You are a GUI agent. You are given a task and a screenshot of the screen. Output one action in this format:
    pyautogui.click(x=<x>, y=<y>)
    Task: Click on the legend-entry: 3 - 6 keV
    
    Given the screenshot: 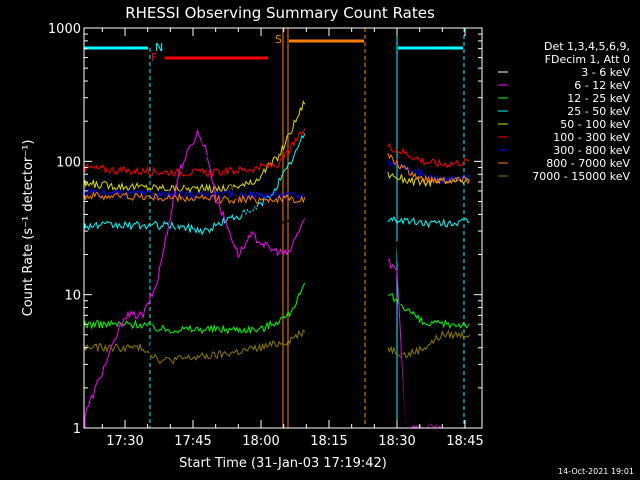 What is the action you would take?
    pyautogui.click(x=605, y=72)
    